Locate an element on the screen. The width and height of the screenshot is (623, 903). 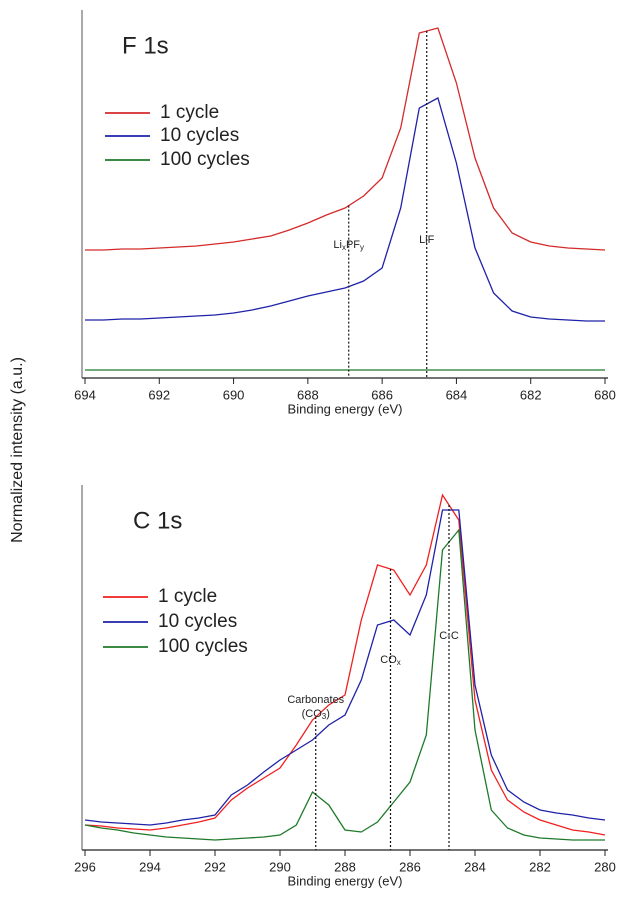
x-tick-label: 694 is located at coordinates (85, 394).